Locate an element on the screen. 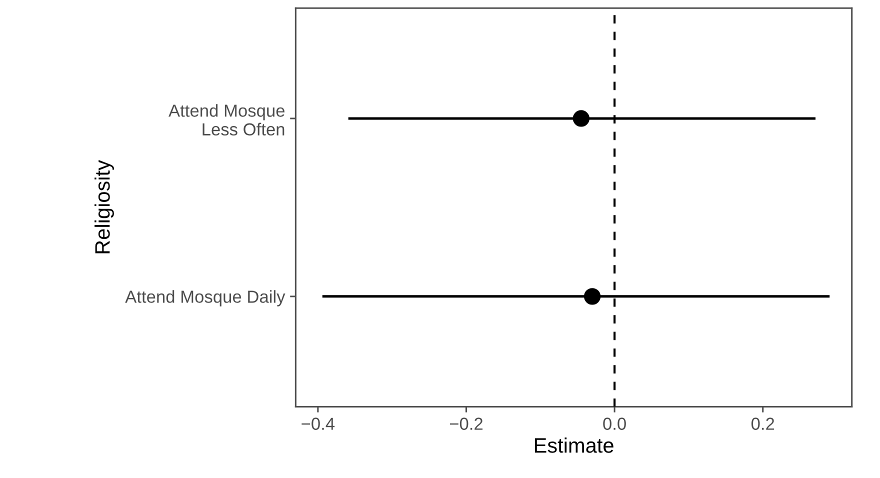 The width and height of the screenshot is (880, 478). y-axis-title: Religiosity is located at coordinates (104, 207).